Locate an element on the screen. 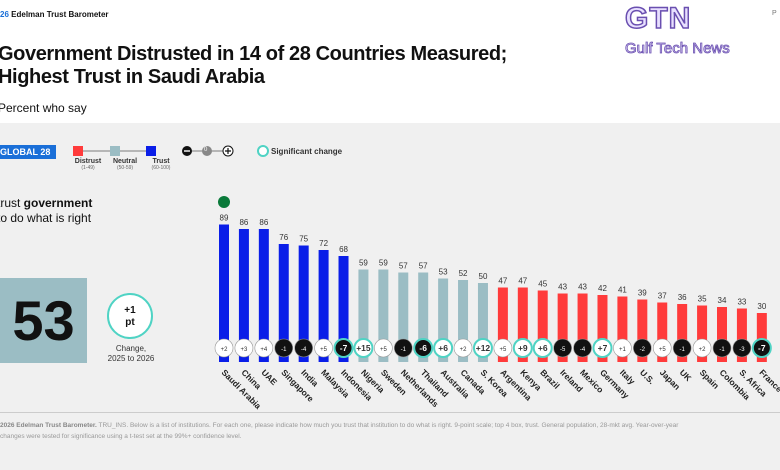  value-label: 50 is located at coordinates (483, 276).